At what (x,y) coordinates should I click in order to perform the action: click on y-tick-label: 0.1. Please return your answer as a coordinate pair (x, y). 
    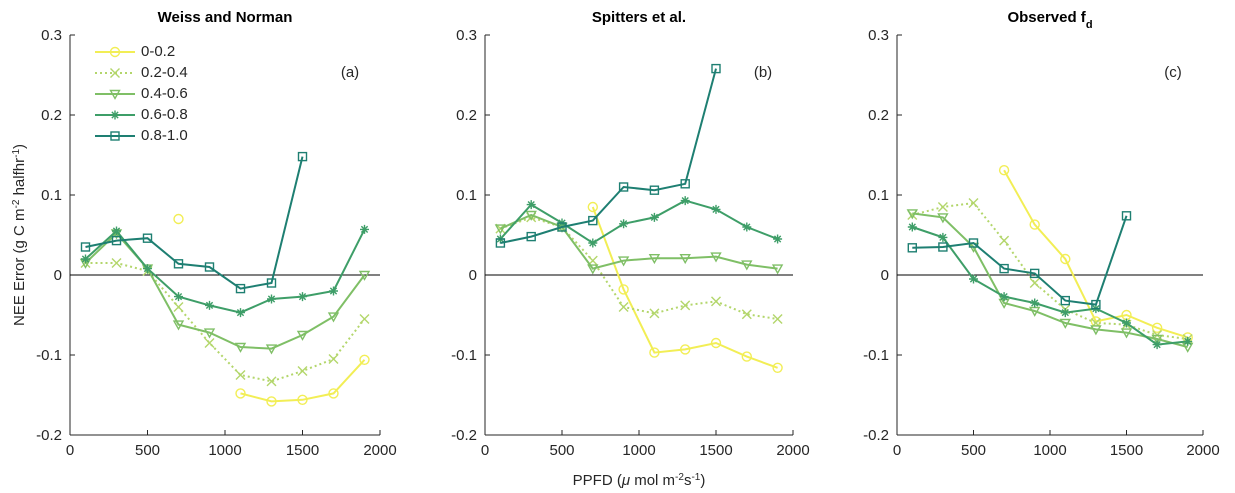
    Looking at the image, I should click on (878, 195).